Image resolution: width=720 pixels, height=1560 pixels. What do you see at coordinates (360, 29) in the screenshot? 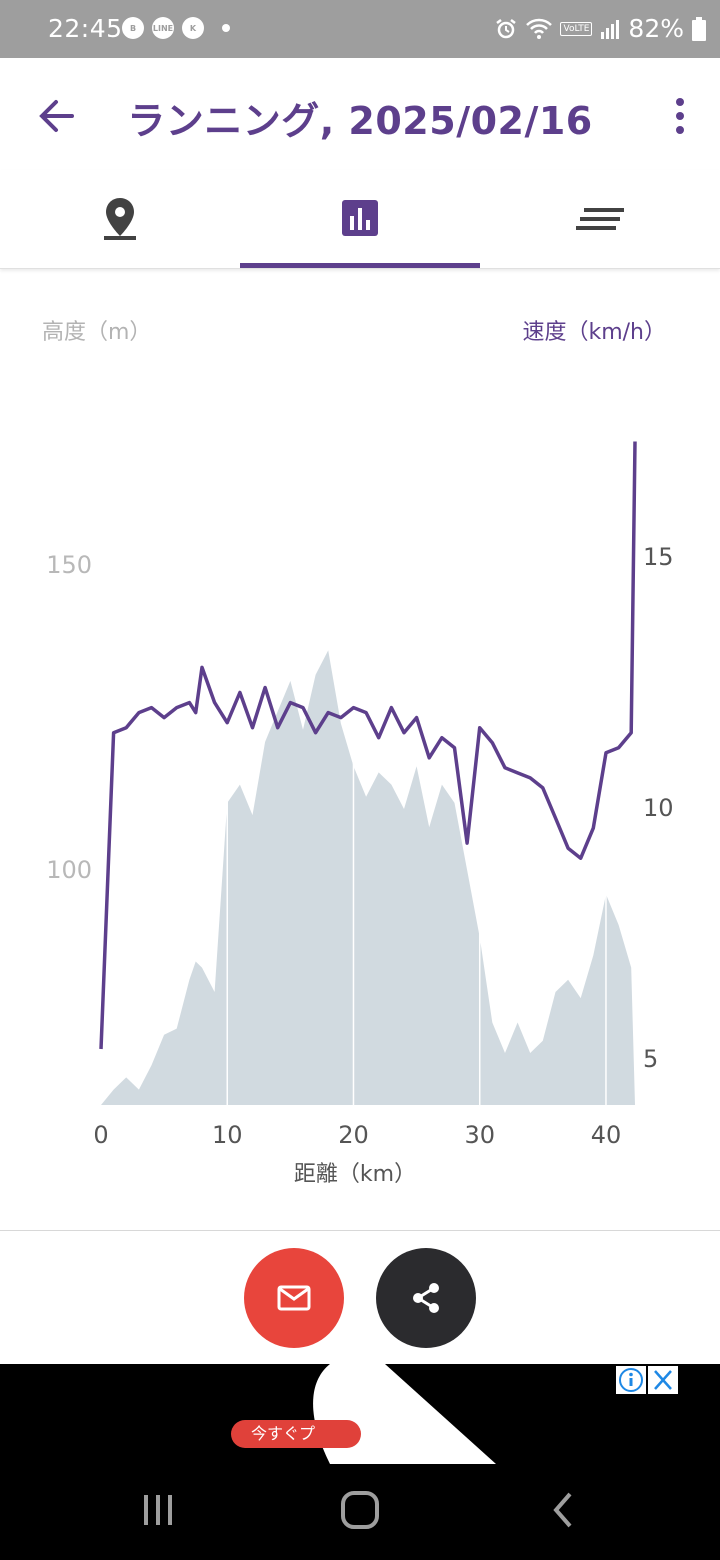
I see `status-bar: 22:45 B LINE K VoLTE 82%` at bounding box center [360, 29].